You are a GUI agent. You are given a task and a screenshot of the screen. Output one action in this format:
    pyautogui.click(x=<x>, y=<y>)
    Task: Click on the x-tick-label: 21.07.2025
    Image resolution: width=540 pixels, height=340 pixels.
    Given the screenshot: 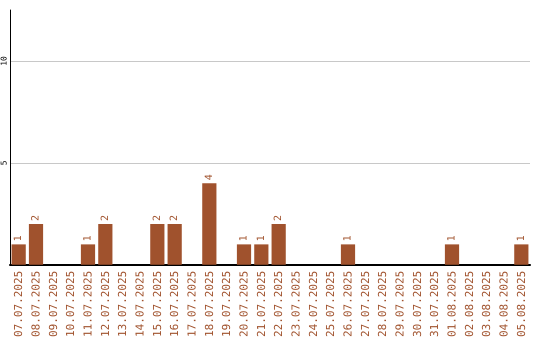 What is the action you would take?
    pyautogui.click(x=261, y=304)
    